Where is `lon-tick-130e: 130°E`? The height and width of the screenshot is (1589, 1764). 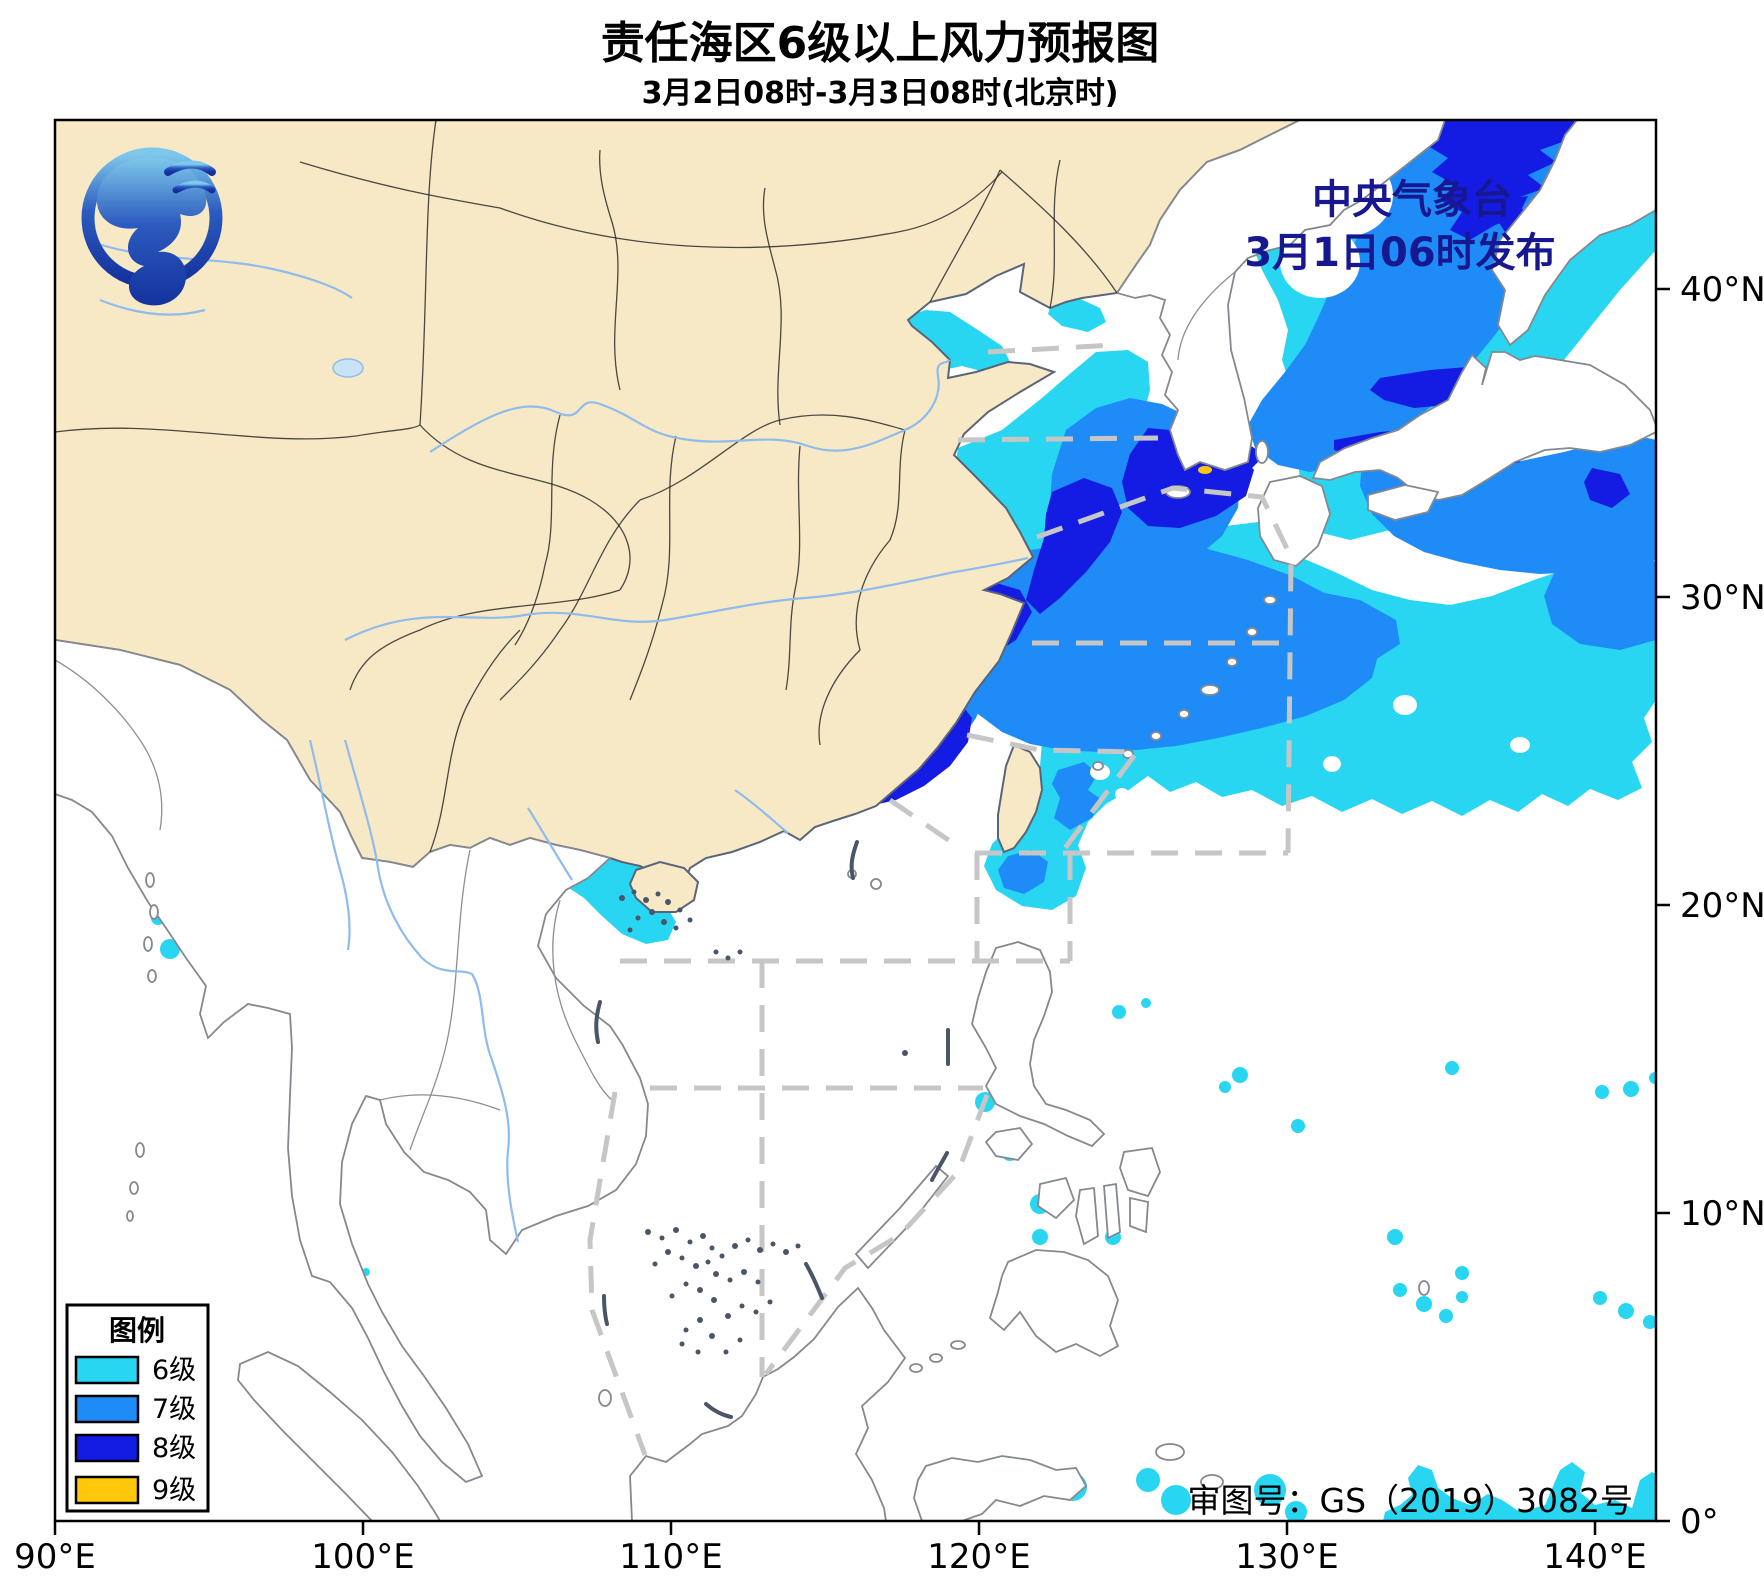
lon-tick-130e: 130°E is located at coordinates (1286, 1557).